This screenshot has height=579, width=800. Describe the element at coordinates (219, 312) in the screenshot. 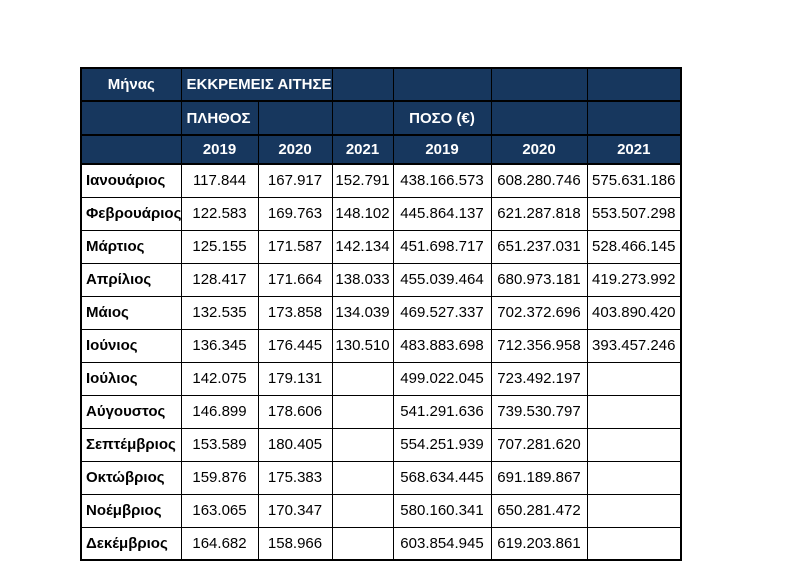

I see `count-2019-cell: 132.535` at that location.